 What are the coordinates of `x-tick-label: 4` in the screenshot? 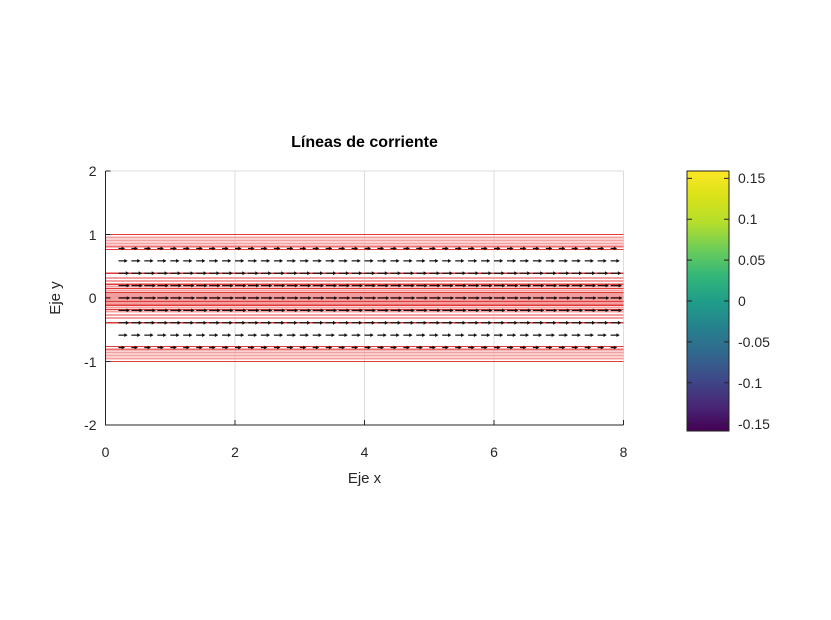 It's located at (364, 452).